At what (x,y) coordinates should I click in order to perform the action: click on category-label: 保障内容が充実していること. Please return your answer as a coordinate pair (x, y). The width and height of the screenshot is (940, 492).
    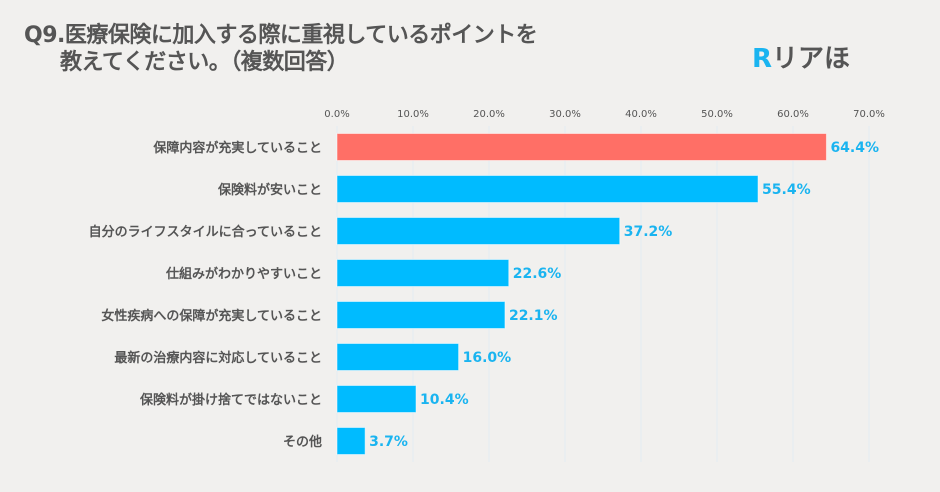
    Looking at the image, I should click on (237, 148).